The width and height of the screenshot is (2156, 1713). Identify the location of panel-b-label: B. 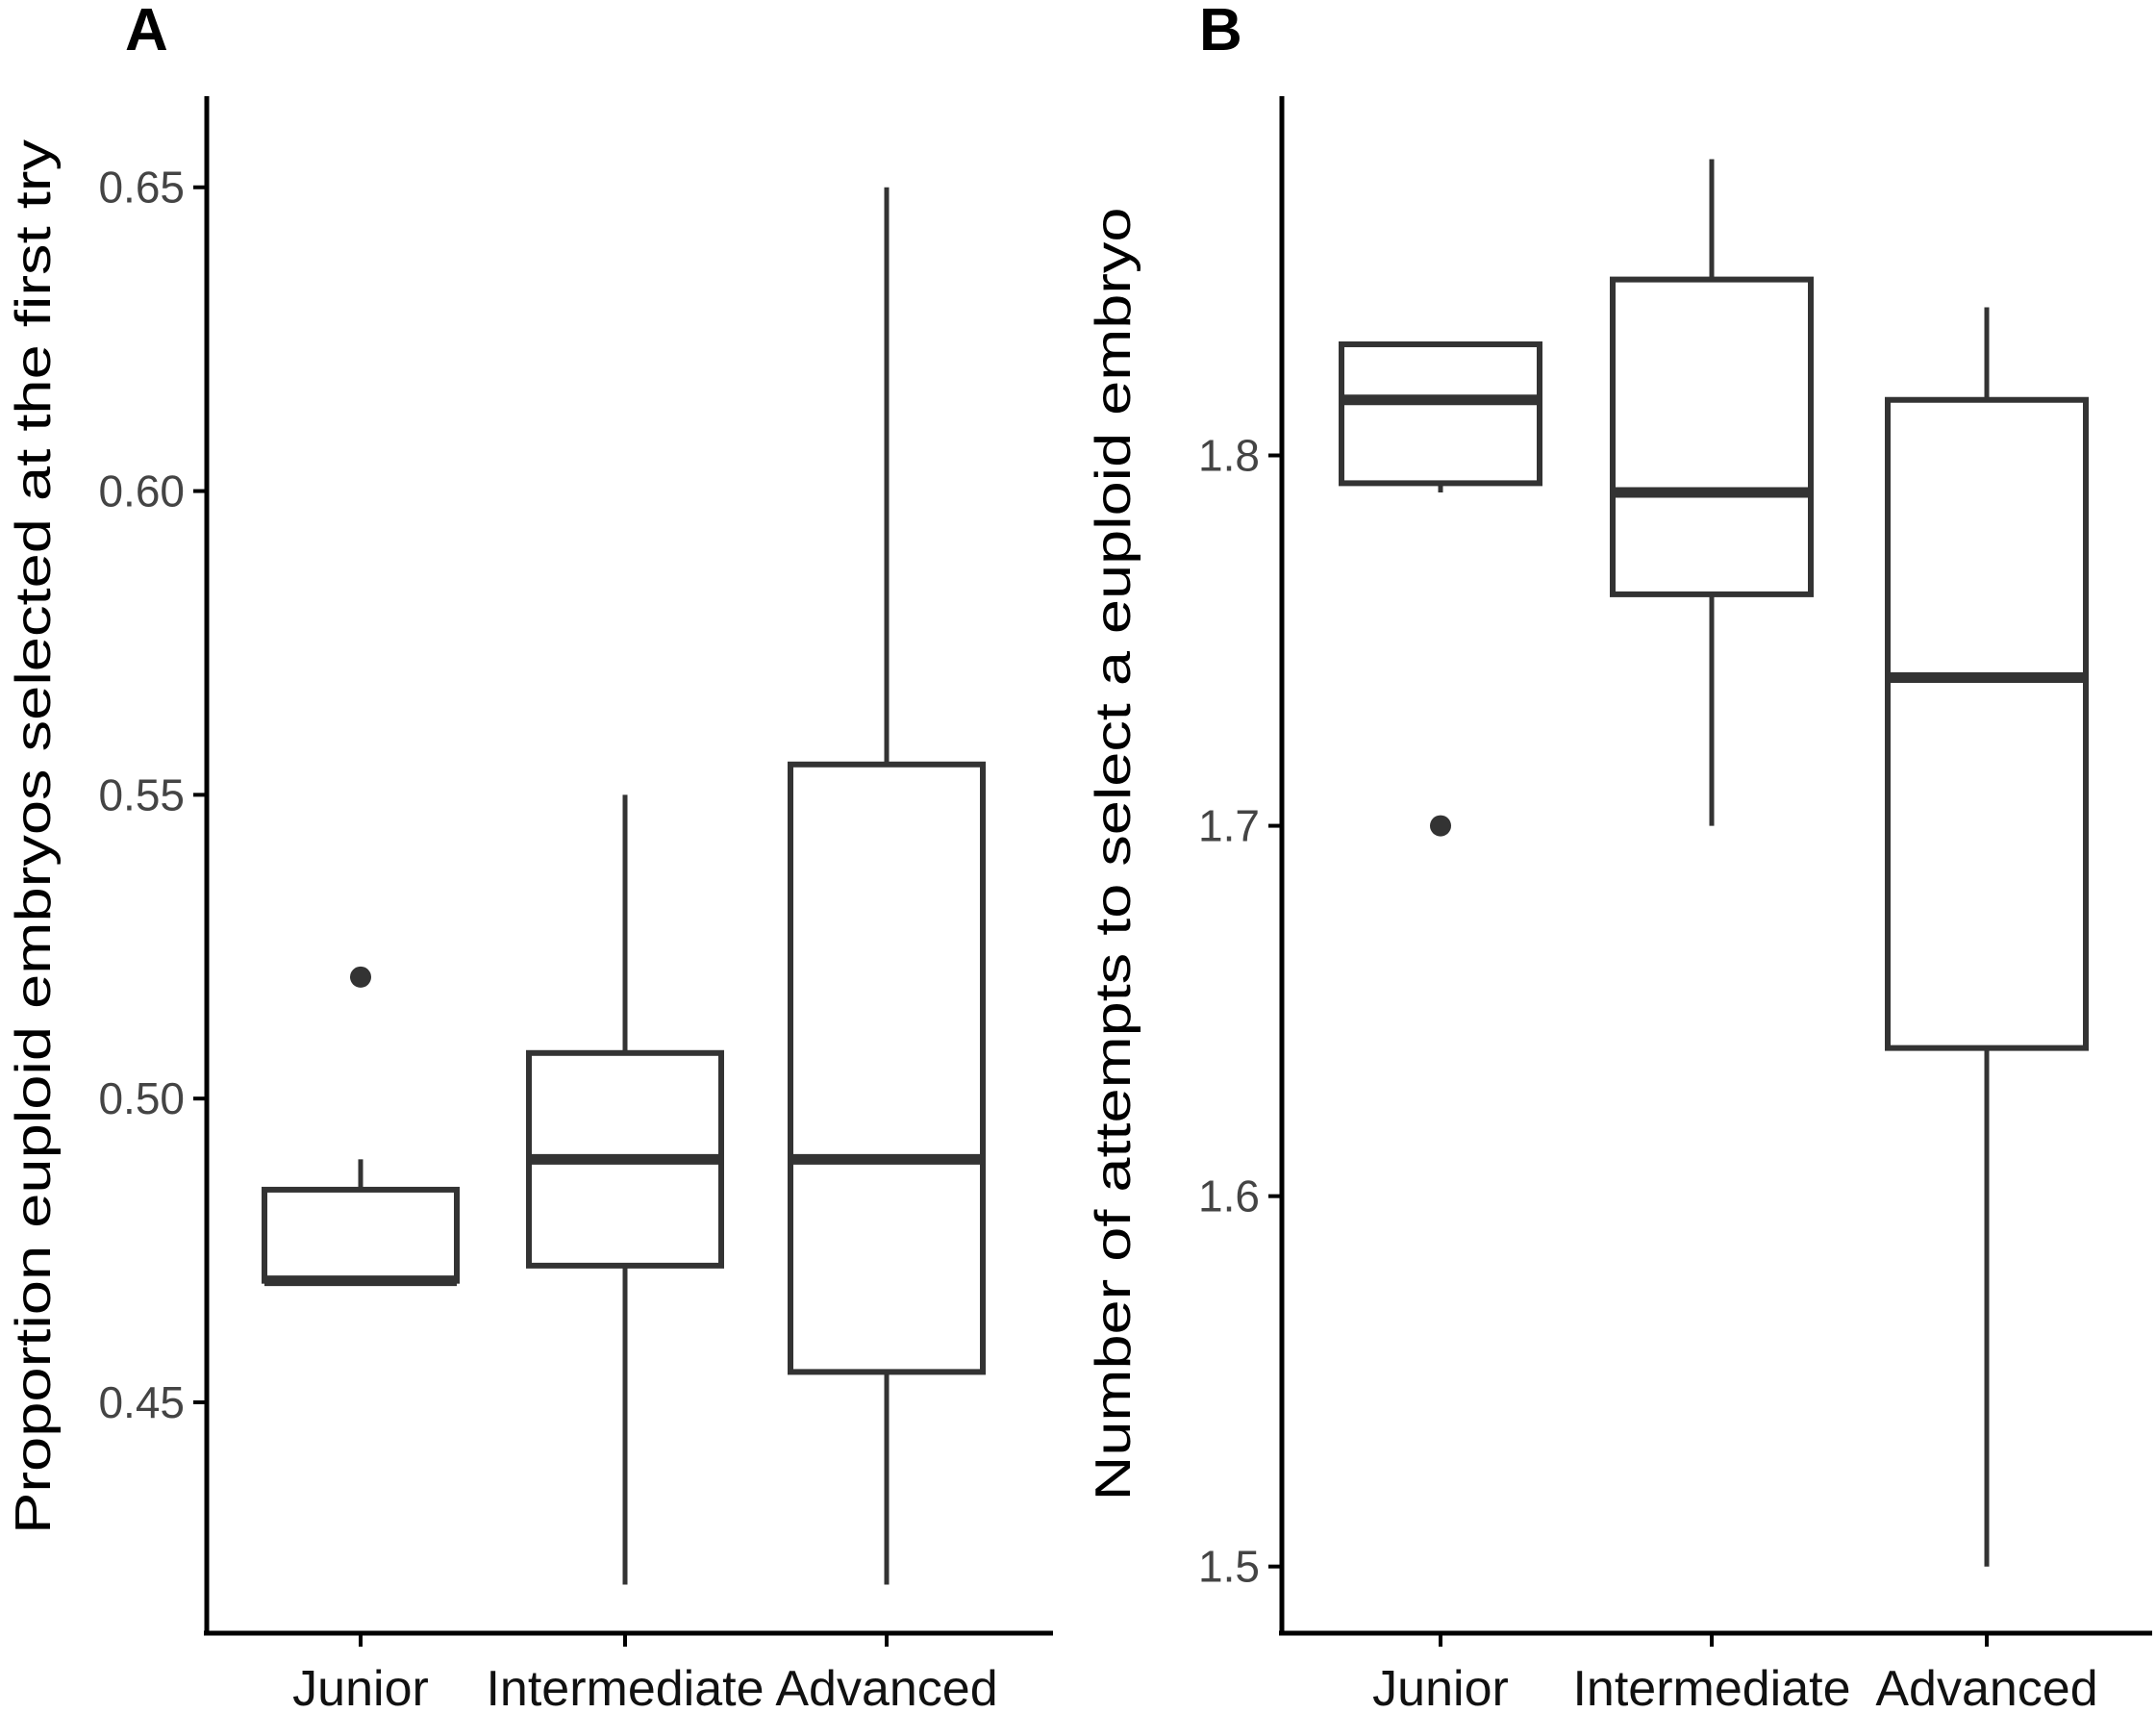
(1220, 31).